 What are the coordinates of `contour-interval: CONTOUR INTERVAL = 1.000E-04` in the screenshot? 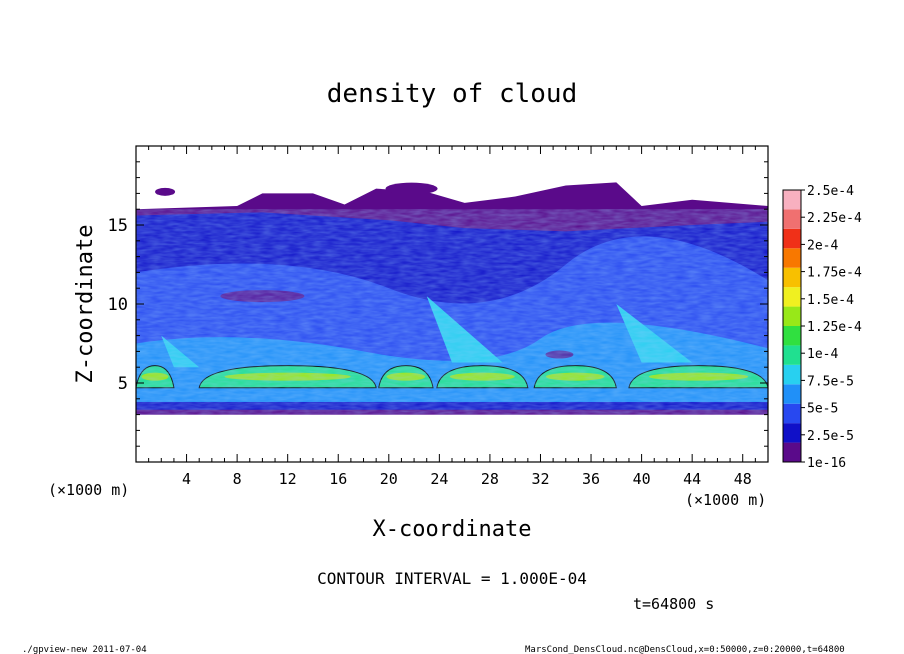 It's located at (452, 578).